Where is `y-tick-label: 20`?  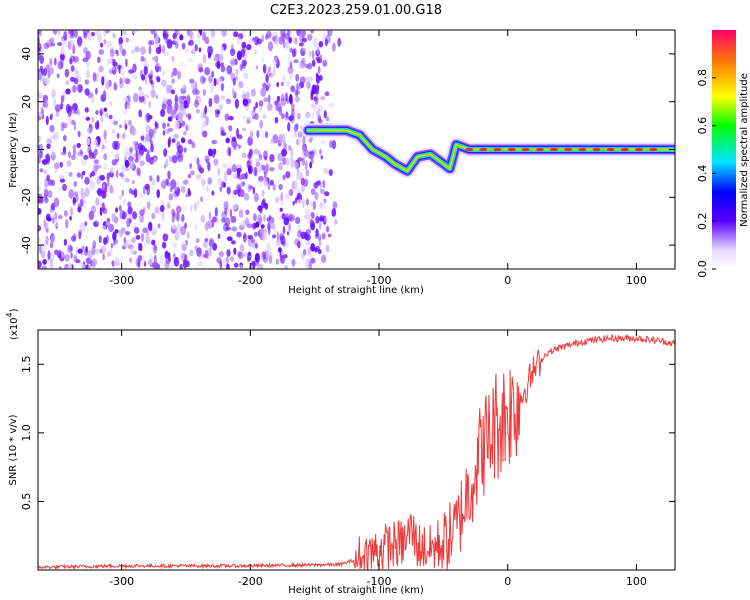
y-tick-label: 20 is located at coordinates (26, 102).